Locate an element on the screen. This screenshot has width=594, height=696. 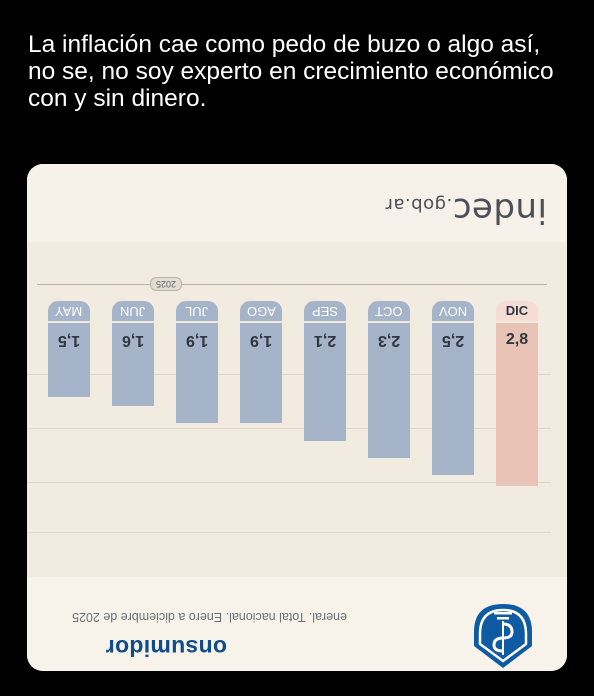
month-label: JUL is located at coordinates (197, 311).